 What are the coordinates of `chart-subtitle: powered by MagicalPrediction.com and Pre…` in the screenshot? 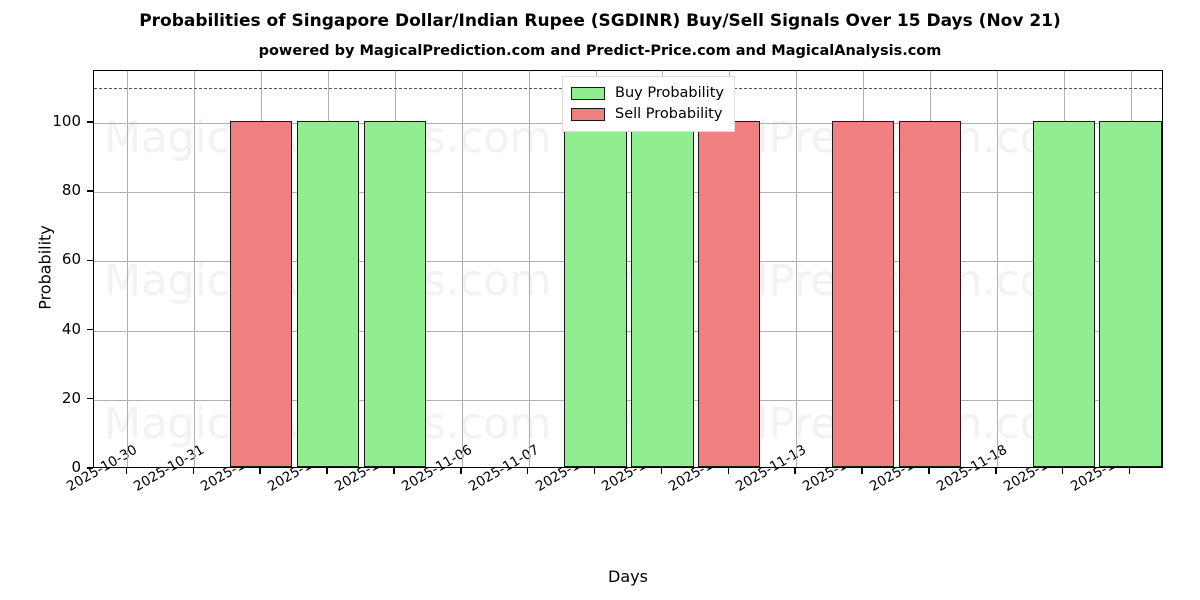 It's located at (600, 51).